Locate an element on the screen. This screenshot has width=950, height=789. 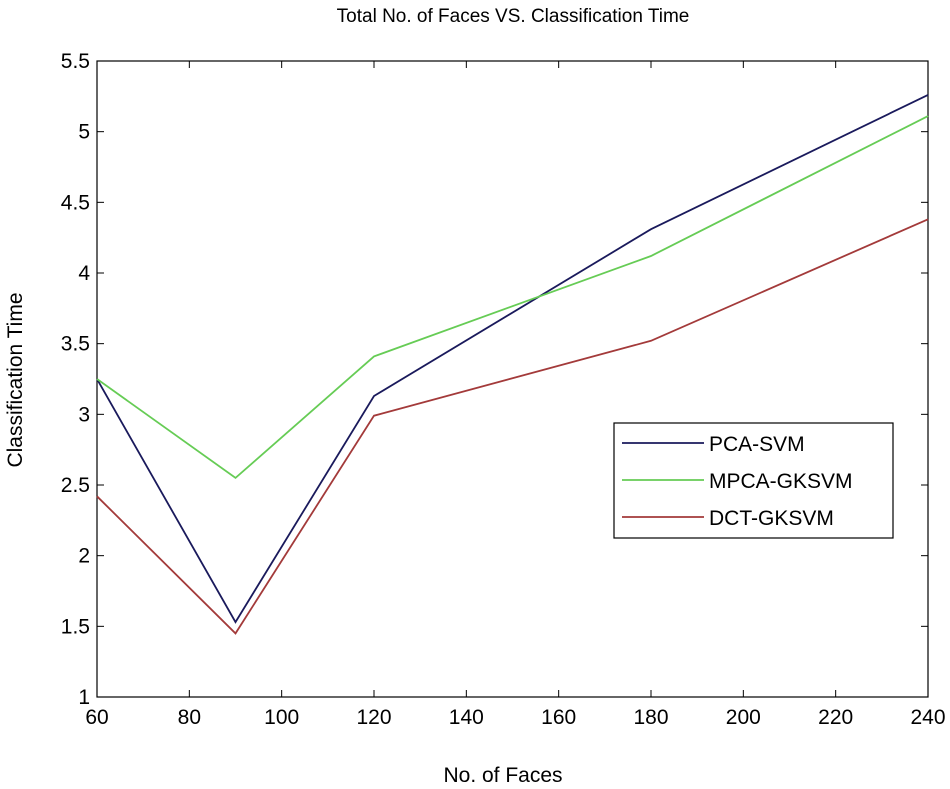
y-tick-label: 4.5 is located at coordinates (75, 202).